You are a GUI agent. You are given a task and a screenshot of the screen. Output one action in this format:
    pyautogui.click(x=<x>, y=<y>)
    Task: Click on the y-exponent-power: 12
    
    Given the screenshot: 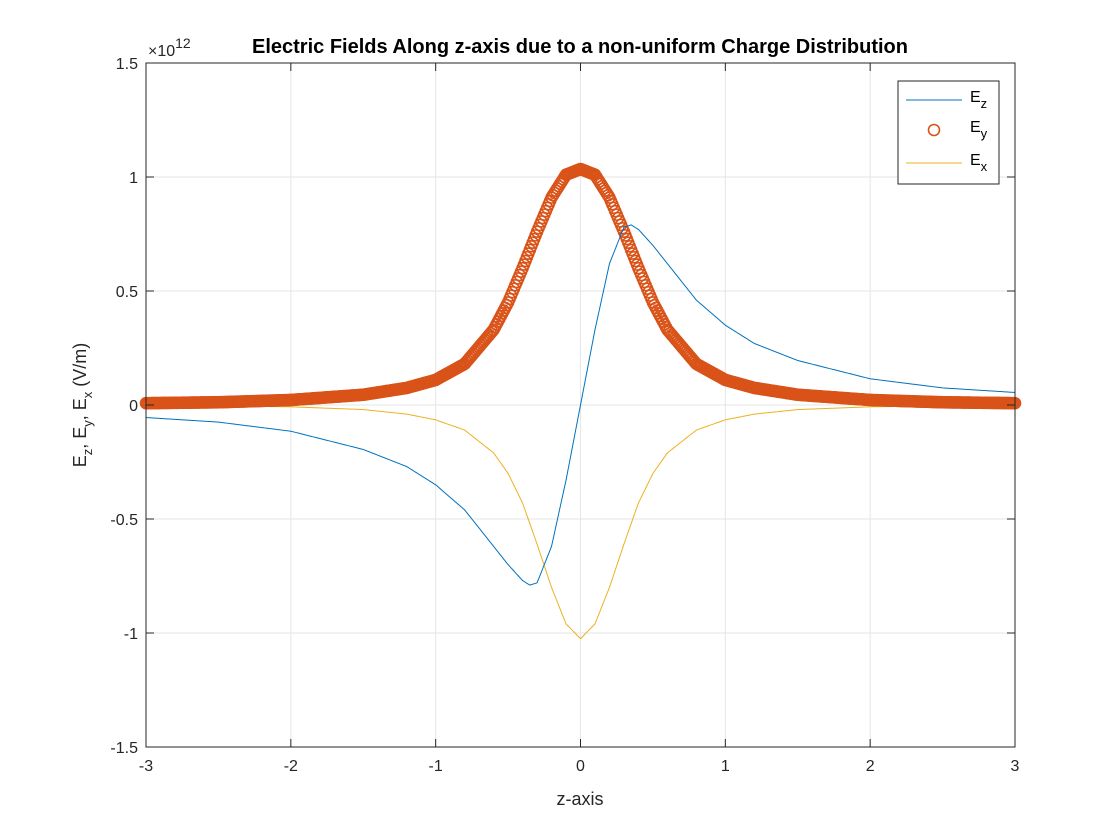 What is the action you would take?
    pyautogui.click(x=183, y=43)
    